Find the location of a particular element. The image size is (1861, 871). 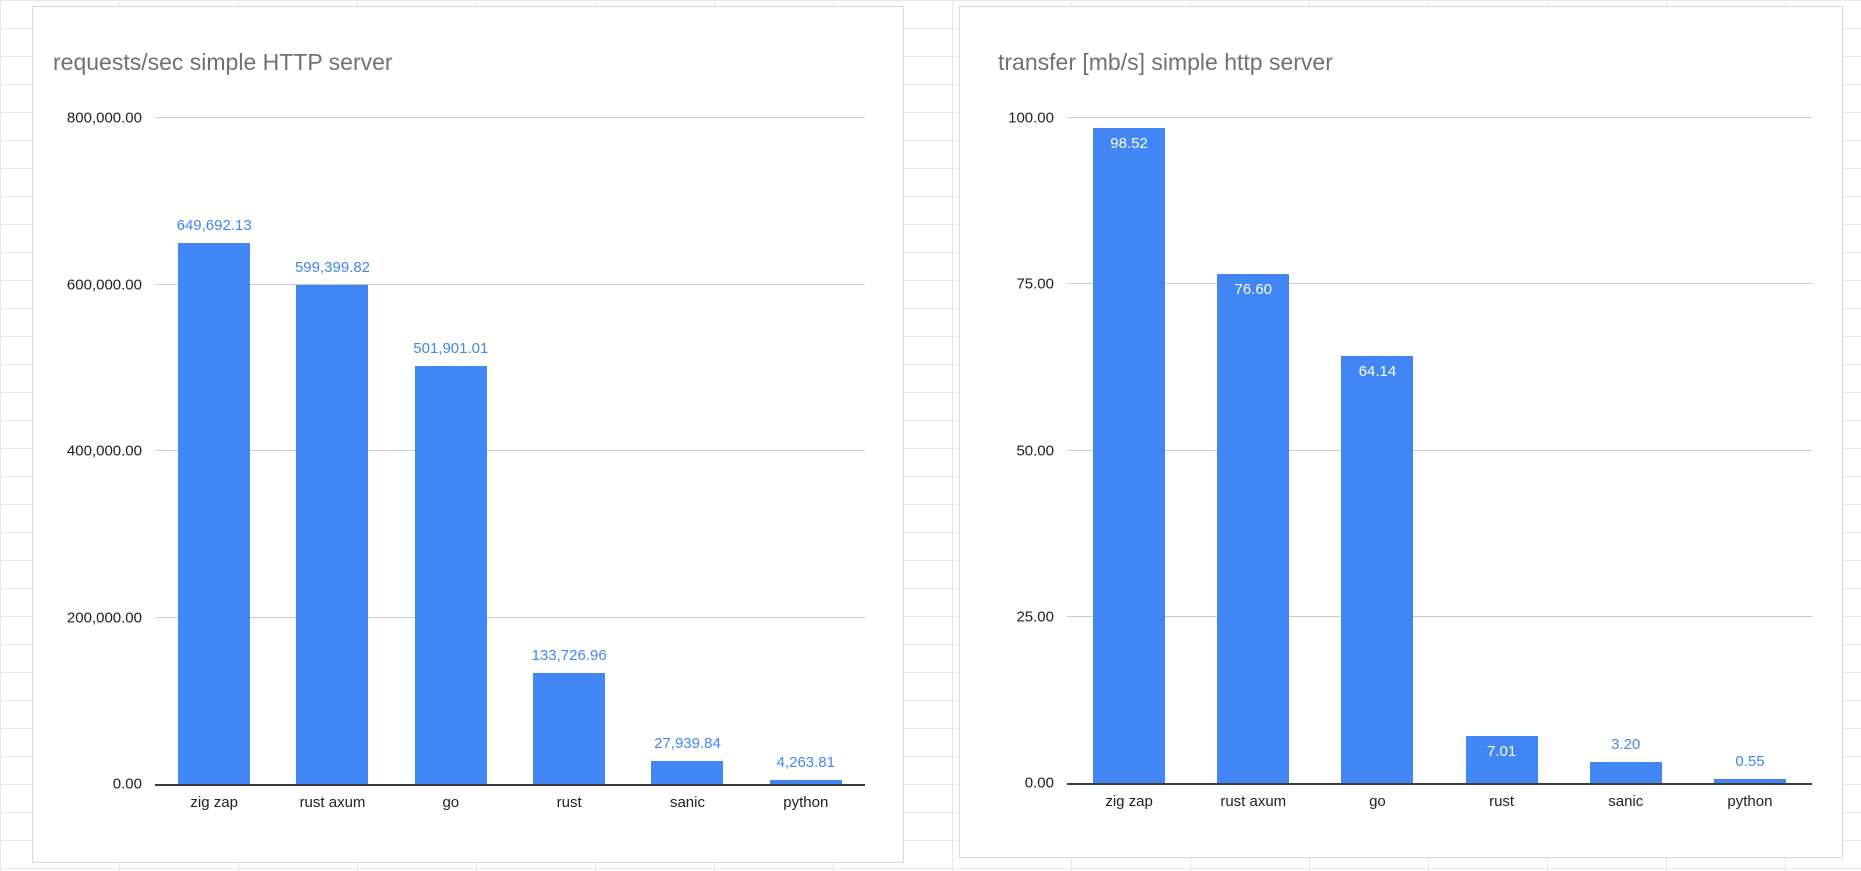

bar-slot: 4,263.81 is located at coordinates (806, 451).